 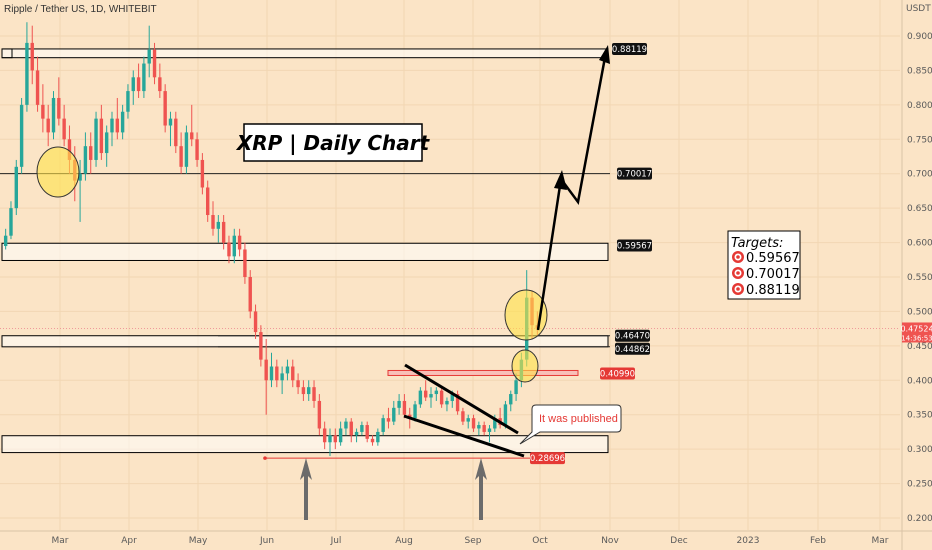 What do you see at coordinates (560, 180) in the screenshot?
I see `arrow-head-mid` at bounding box center [560, 180].